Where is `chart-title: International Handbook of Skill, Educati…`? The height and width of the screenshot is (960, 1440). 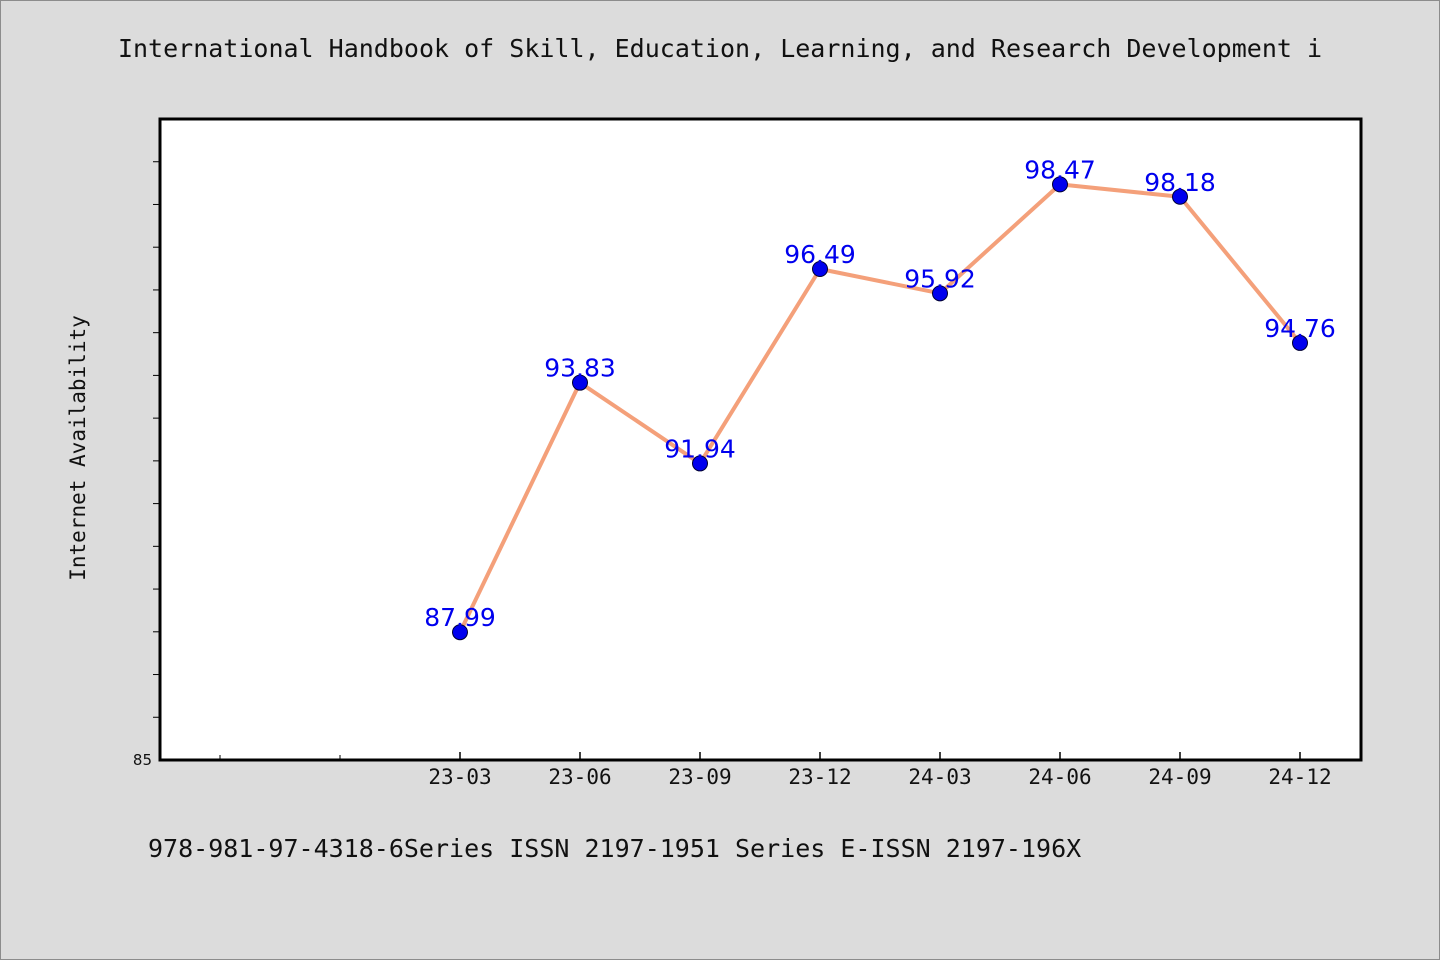
chart-title: International Handbook of Skill, Educati… is located at coordinates (720, 48).